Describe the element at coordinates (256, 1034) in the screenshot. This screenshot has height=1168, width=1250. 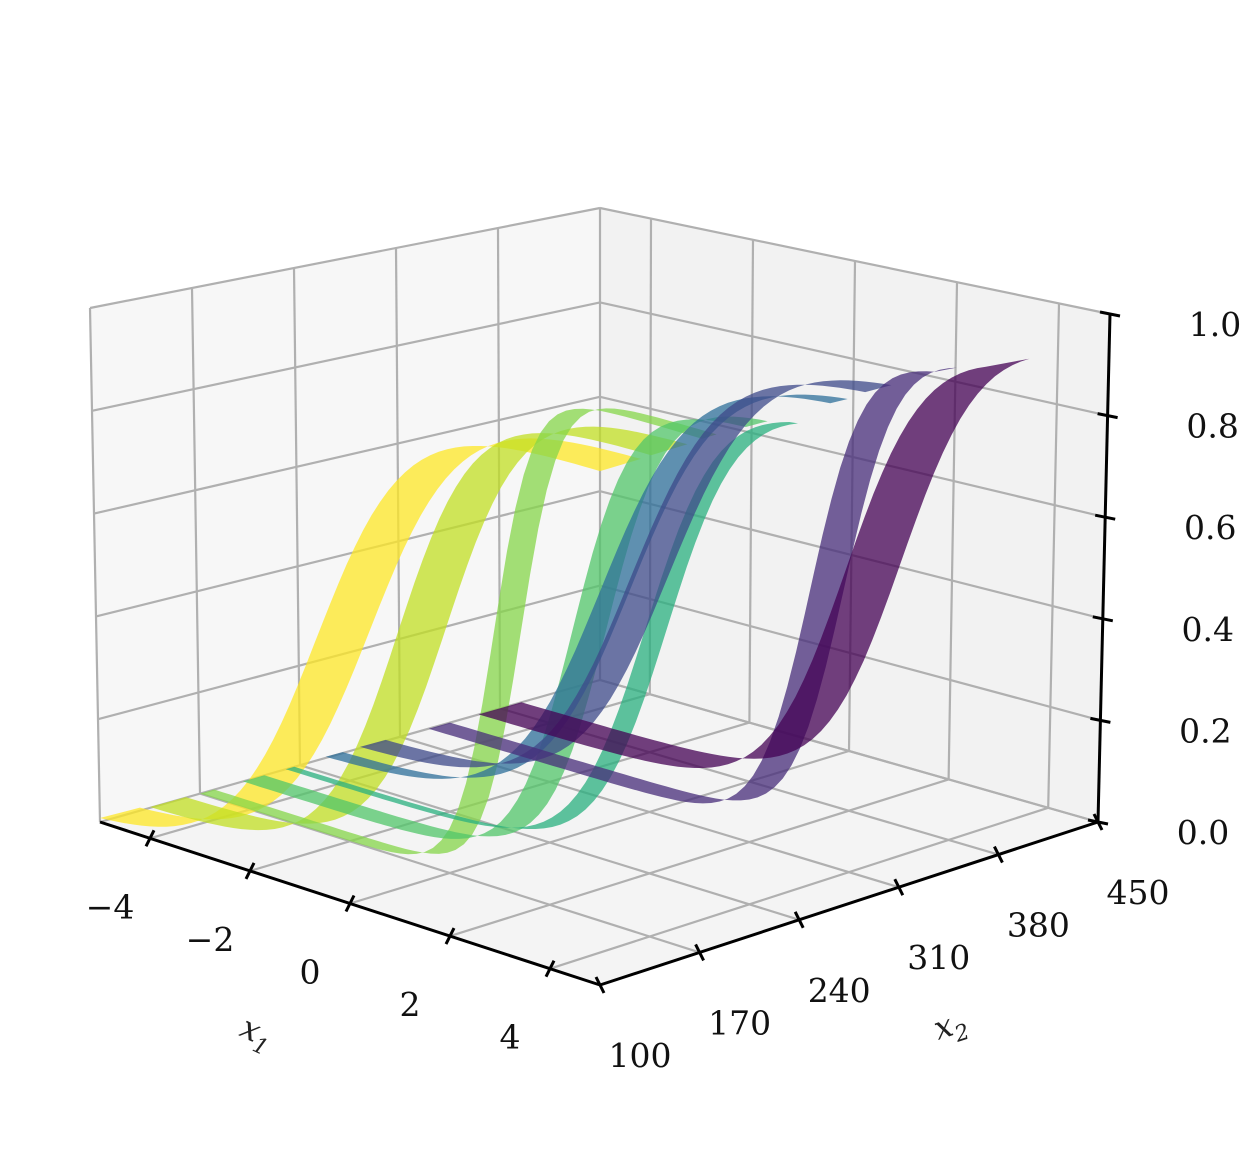
I see `x1-axis-label: x1` at that location.